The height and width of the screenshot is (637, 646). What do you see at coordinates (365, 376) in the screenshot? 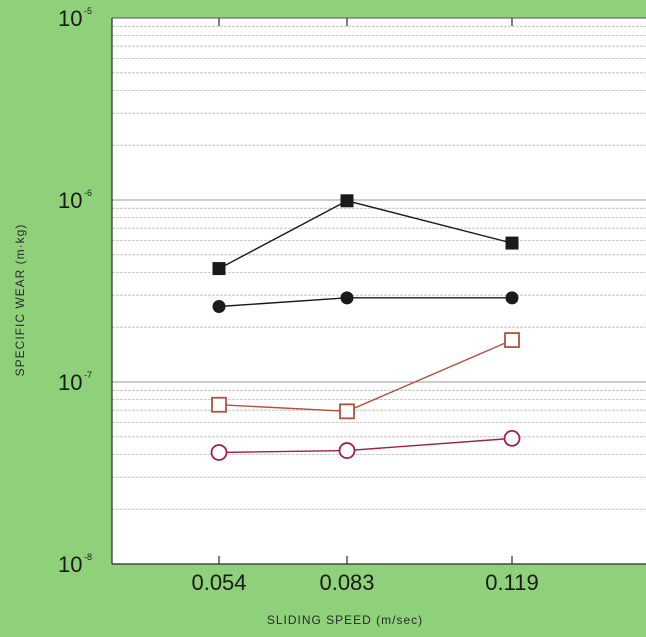
I see `series-open-square` at bounding box center [365, 376].